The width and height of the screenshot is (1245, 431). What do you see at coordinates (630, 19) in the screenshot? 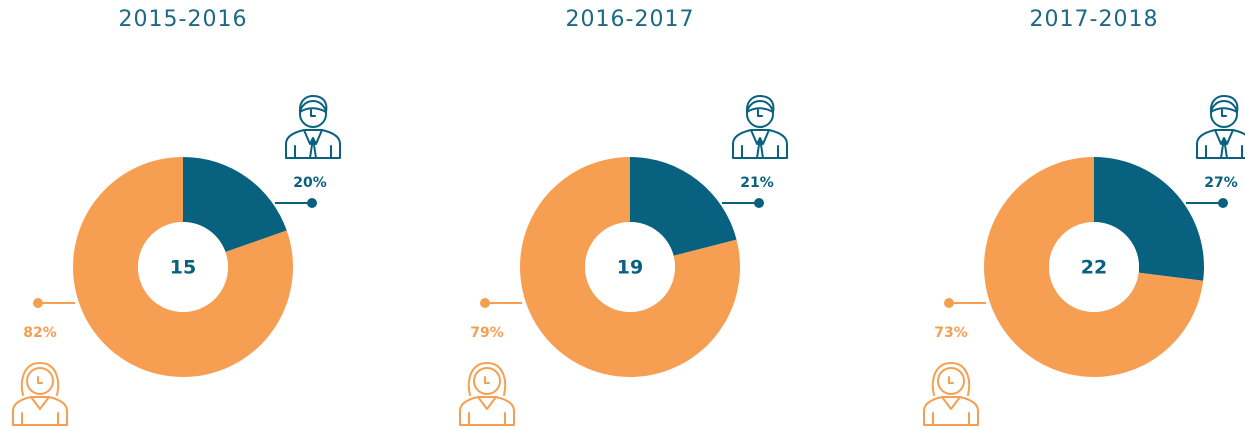
I see `chart-title: 2016-2017` at bounding box center [630, 19].